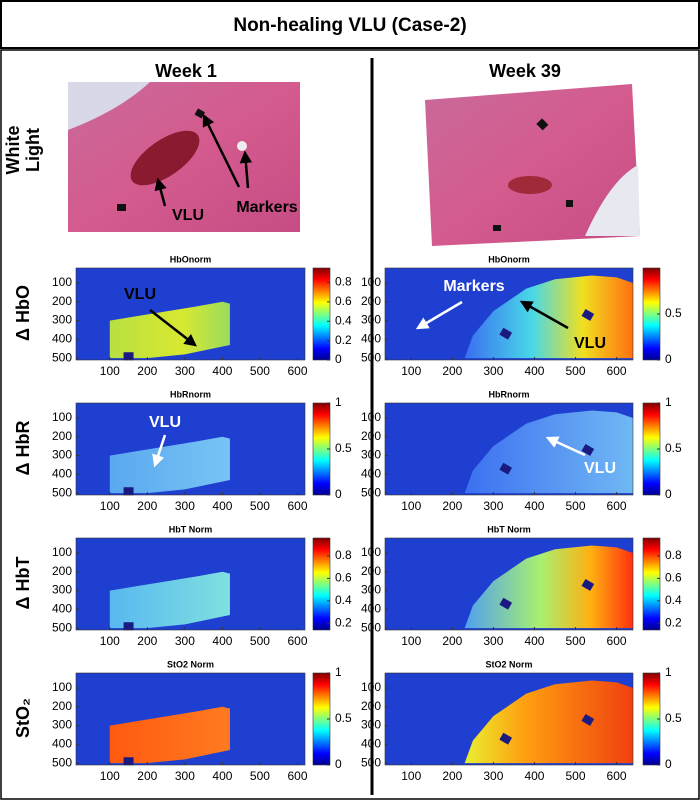 This screenshot has height=800, width=700. Describe the element at coordinates (673, 622) in the screenshot. I see `colorbar-tick-label: 0.2` at that location.